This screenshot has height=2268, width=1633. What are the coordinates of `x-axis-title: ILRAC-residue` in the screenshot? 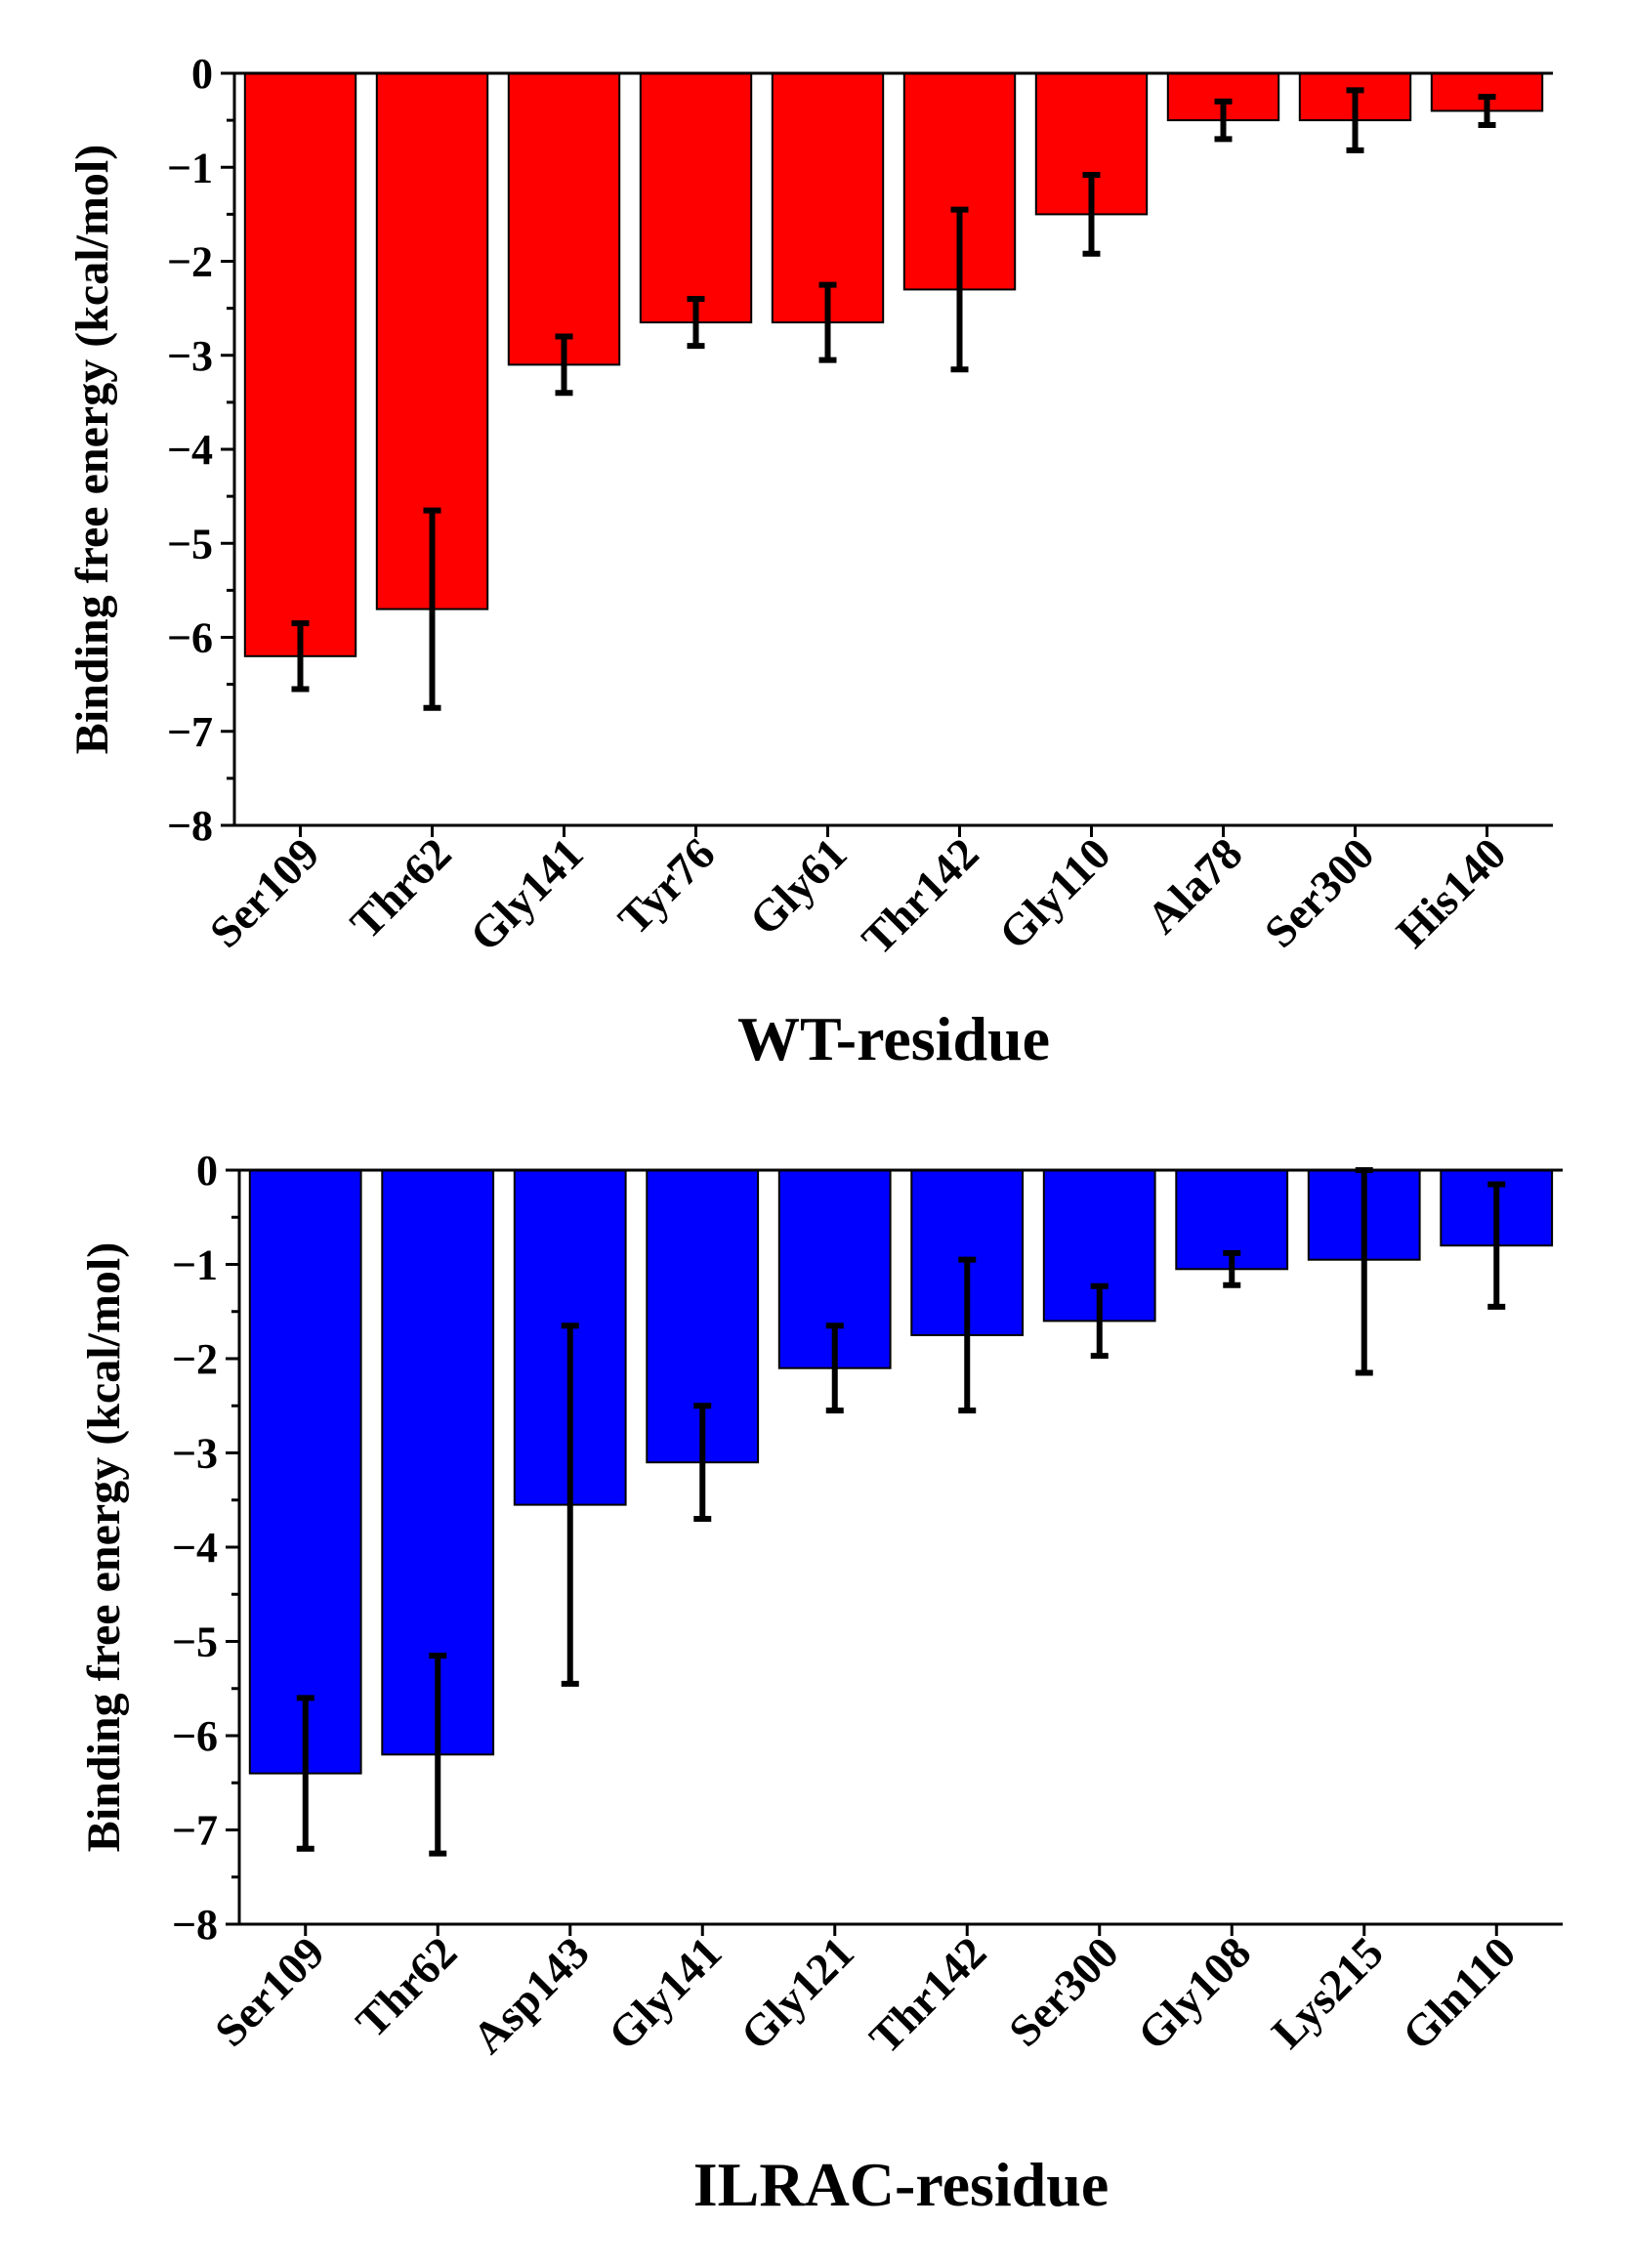 It's located at (901, 2184).